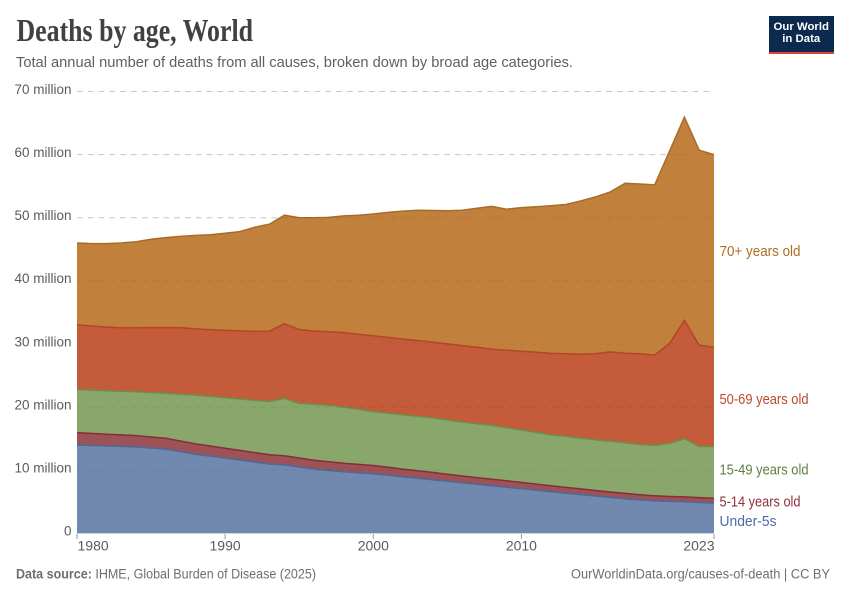 The height and width of the screenshot is (600, 850). Describe the element at coordinates (760, 252) in the screenshot. I see `svg-text: 70+ years old` at that location.